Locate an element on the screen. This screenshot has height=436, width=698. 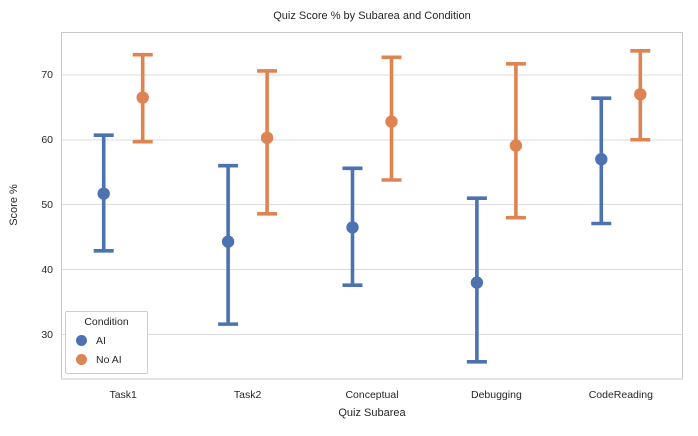
legend-items: AI No AI is located at coordinates (106, 350).